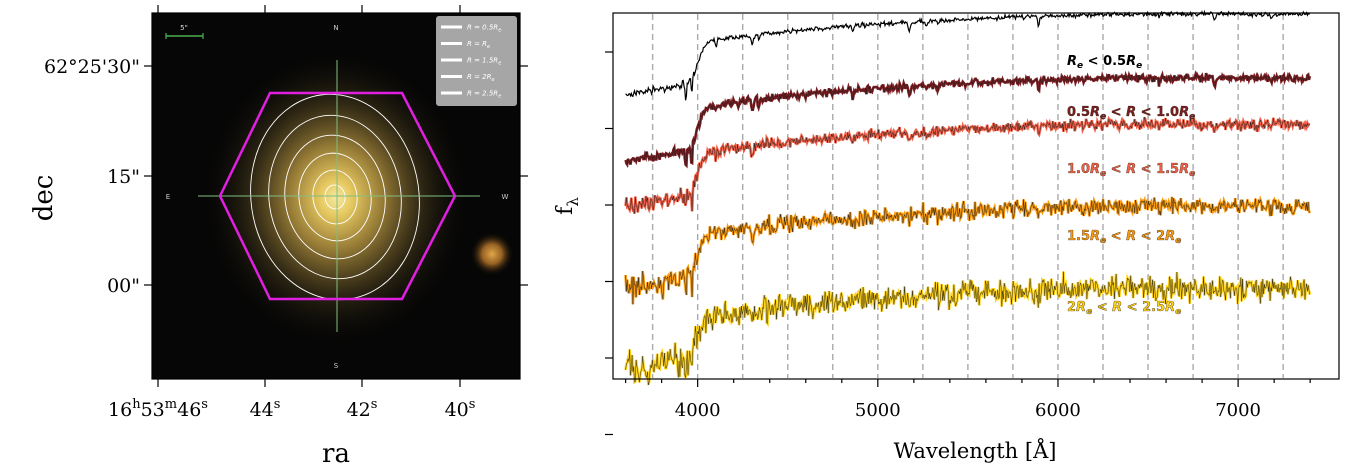 This screenshot has width=1350, height=468. I want to click on legend-entry: R = 0.5Re, so click(484, 29).